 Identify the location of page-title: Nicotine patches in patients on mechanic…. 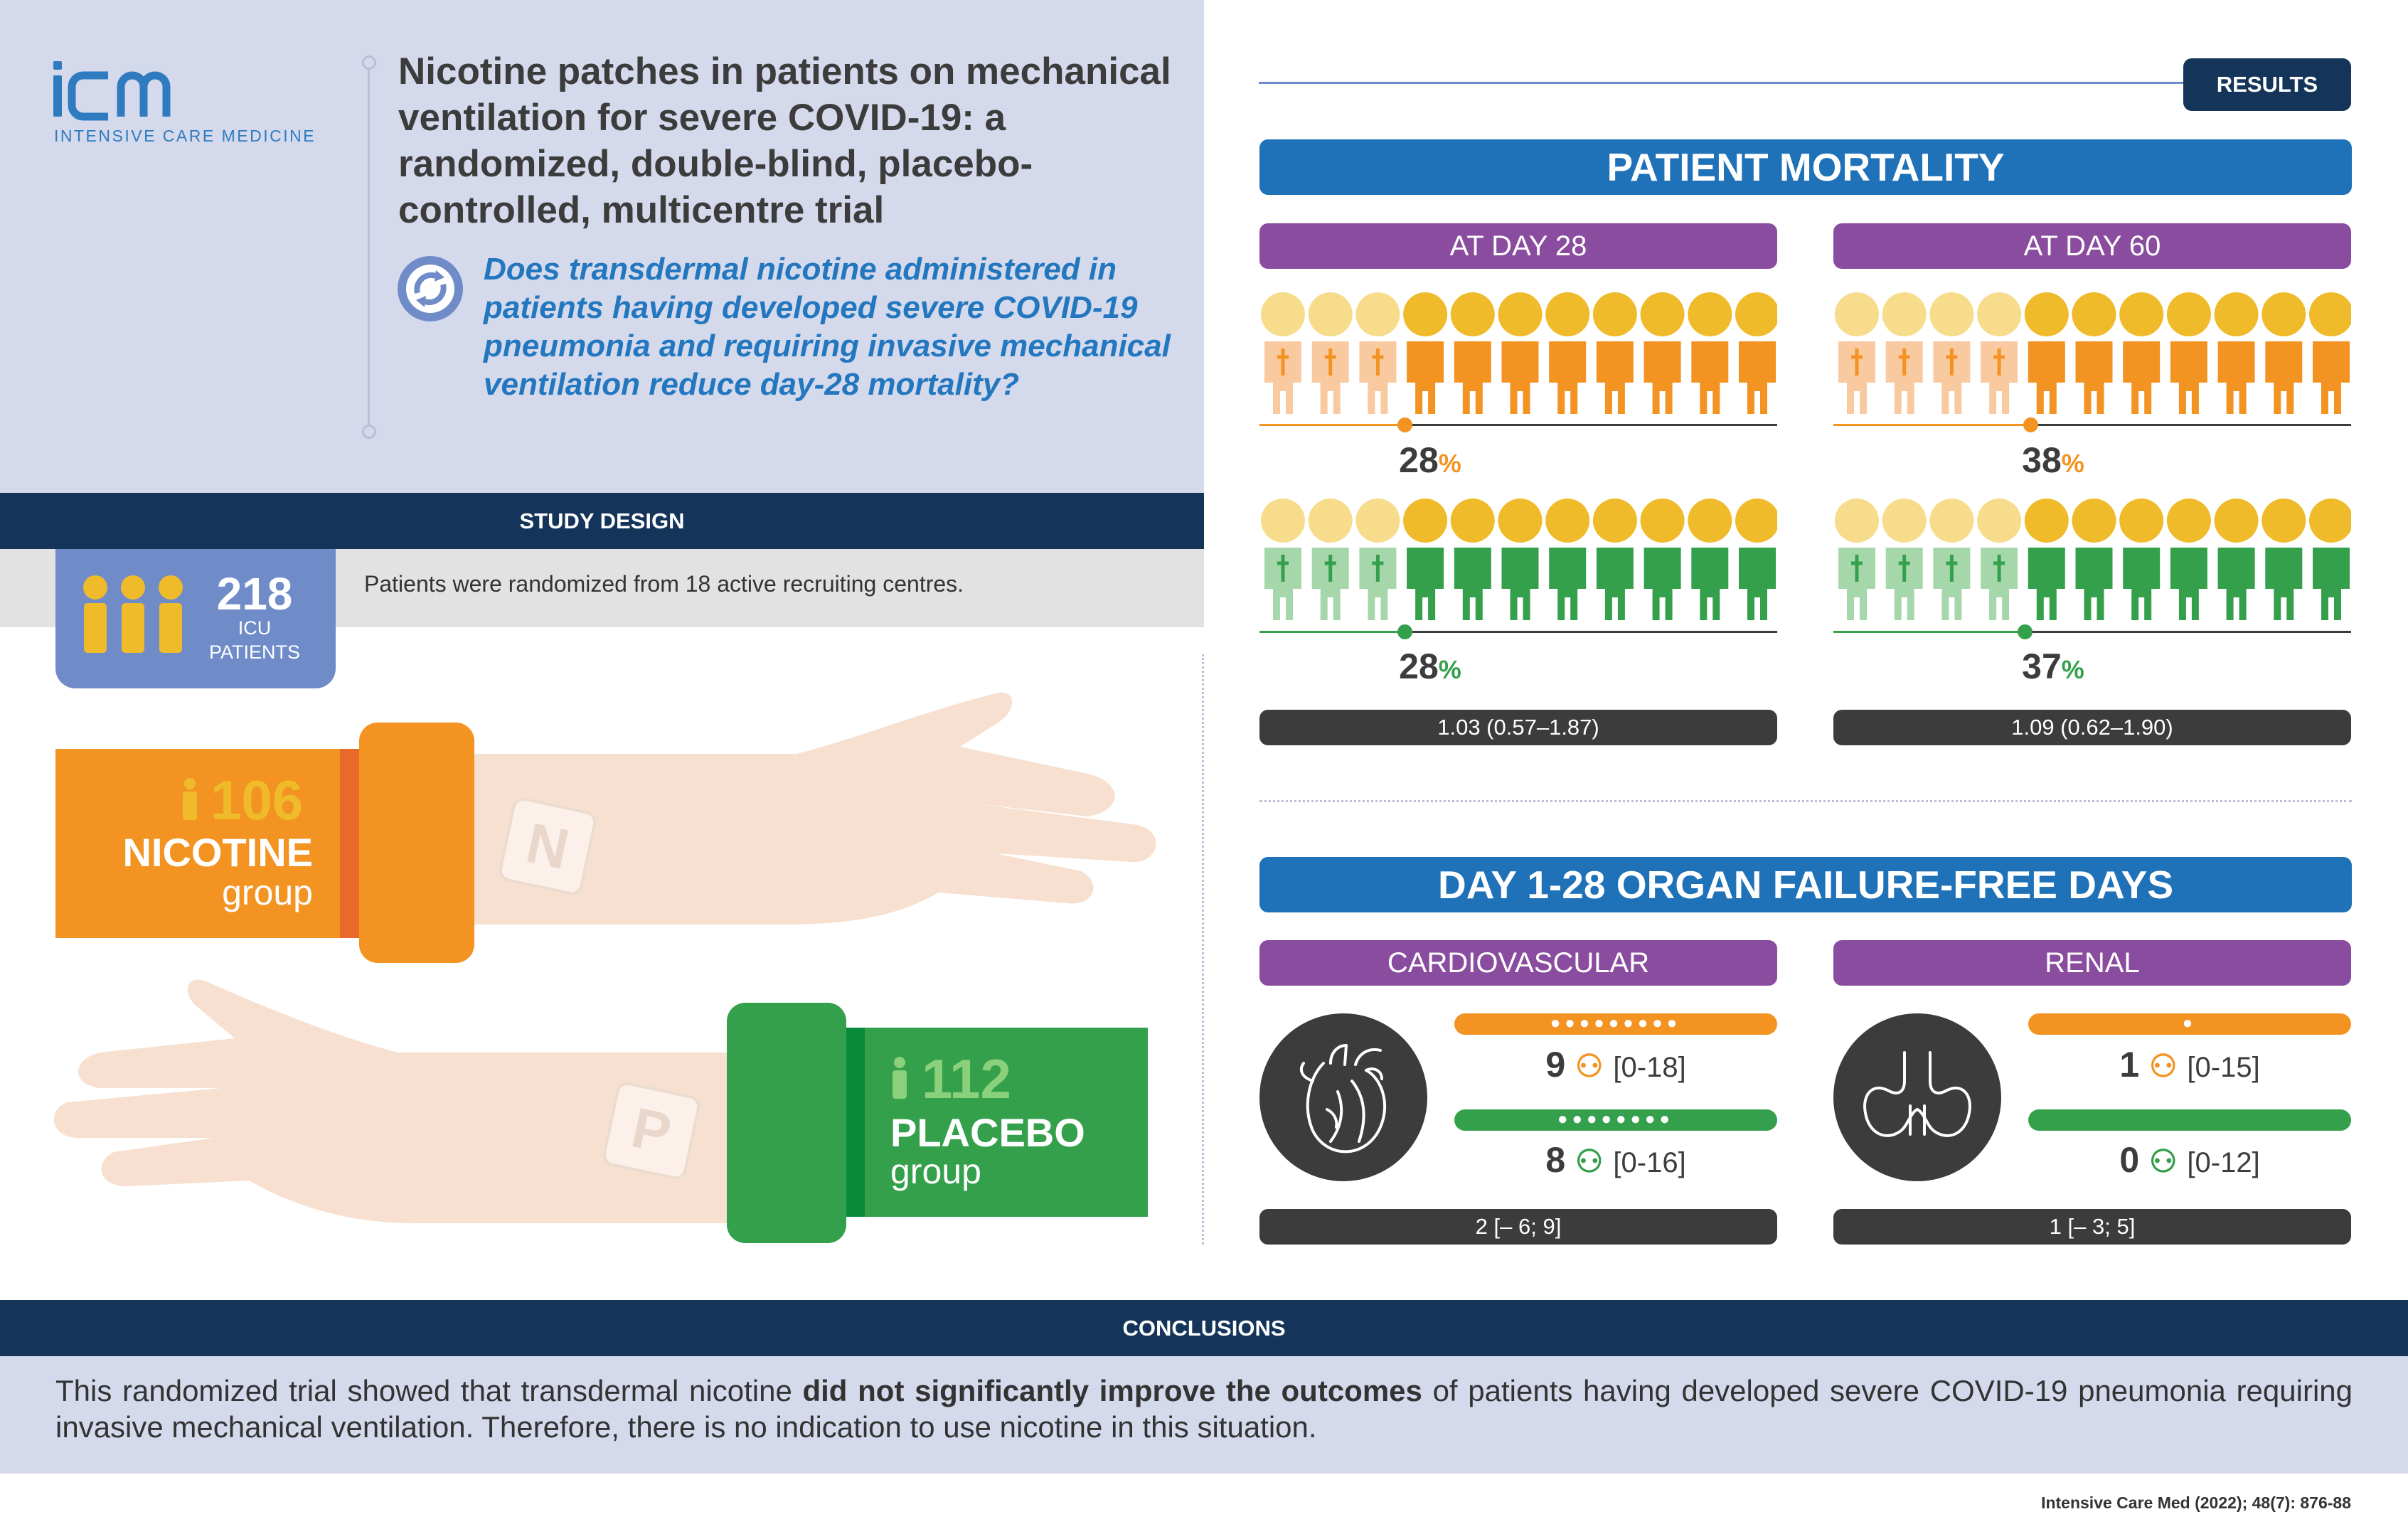
(784, 140).